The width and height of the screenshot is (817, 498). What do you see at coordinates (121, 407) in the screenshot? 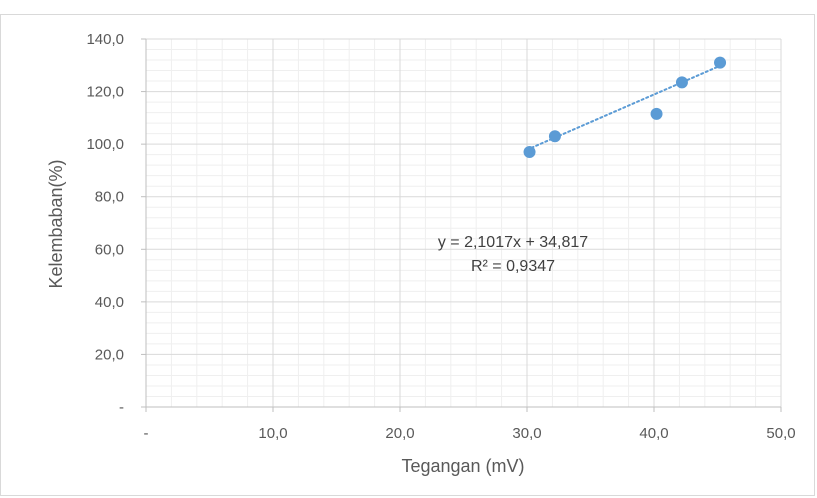
I see `y-tick-label: -` at bounding box center [121, 407].